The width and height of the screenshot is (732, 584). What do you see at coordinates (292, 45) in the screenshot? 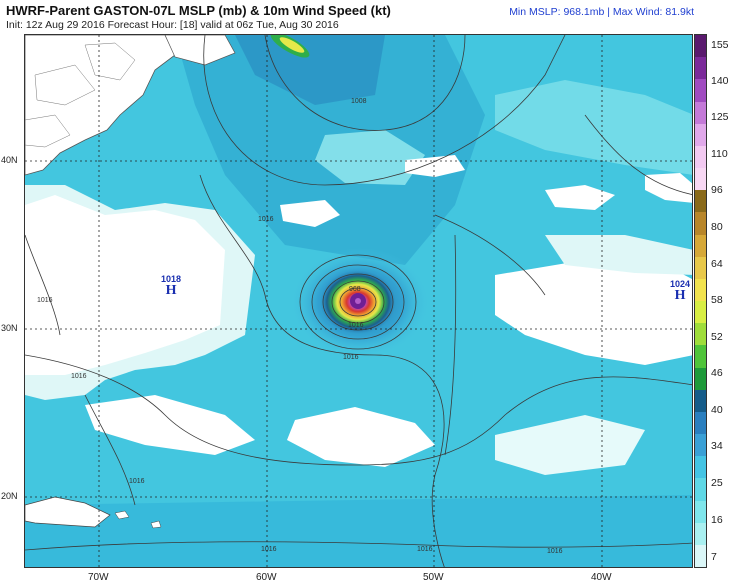
I see `wind-maximum` at bounding box center [292, 45].